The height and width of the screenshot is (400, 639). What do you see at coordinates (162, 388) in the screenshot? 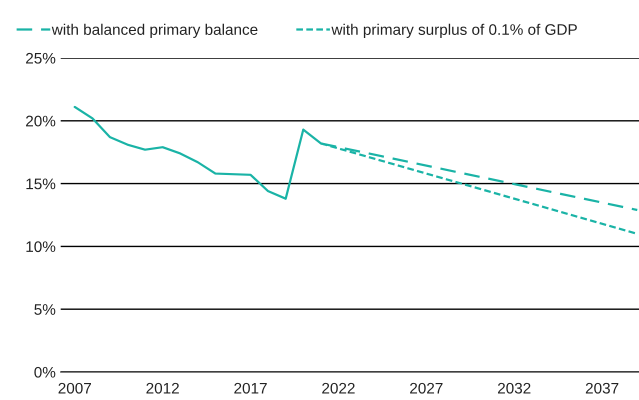
I see `x-tick-label: 2012` at bounding box center [162, 388].